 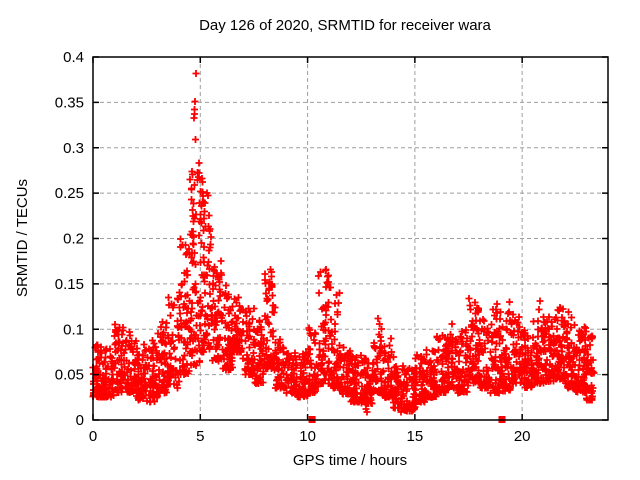 I want to click on x-tick-label: 20, so click(x=522, y=436).